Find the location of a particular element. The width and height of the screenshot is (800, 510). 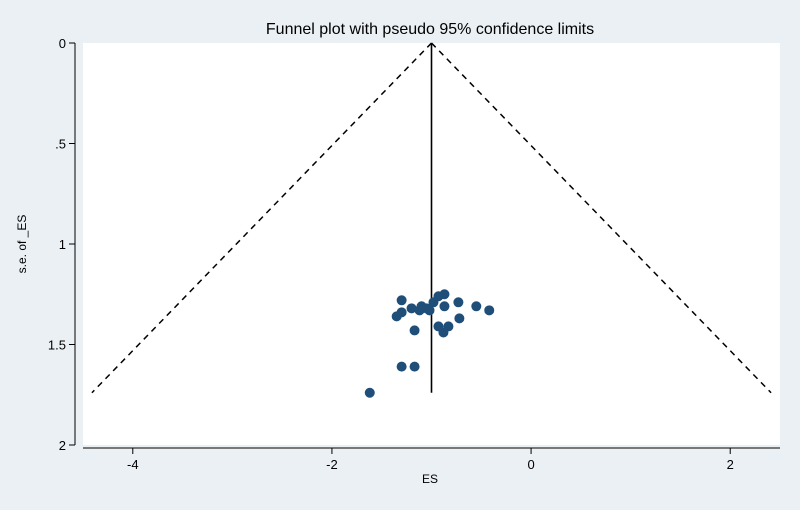

x-tick-label: -4 is located at coordinates (133, 464).